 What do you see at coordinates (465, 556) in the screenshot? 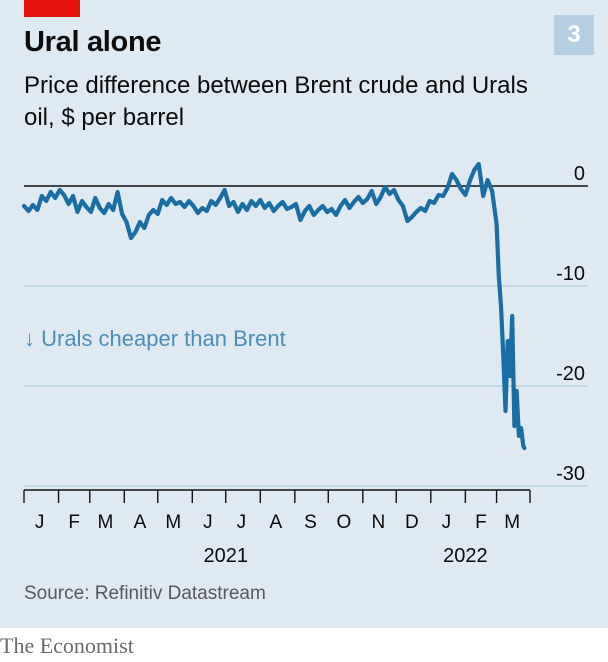
I see `year-label: 2022` at bounding box center [465, 556].